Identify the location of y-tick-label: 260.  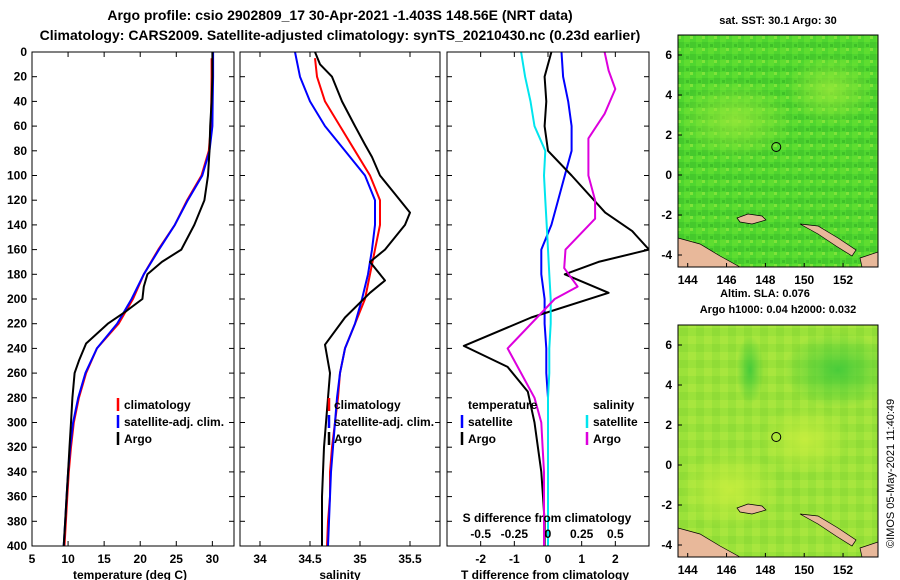
(17, 373).